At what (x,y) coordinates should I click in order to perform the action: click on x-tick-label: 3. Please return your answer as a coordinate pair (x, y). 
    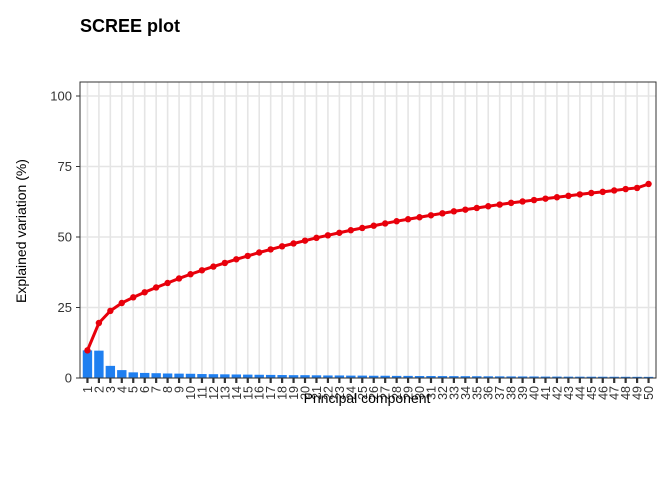
    Looking at the image, I should click on (111, 389).